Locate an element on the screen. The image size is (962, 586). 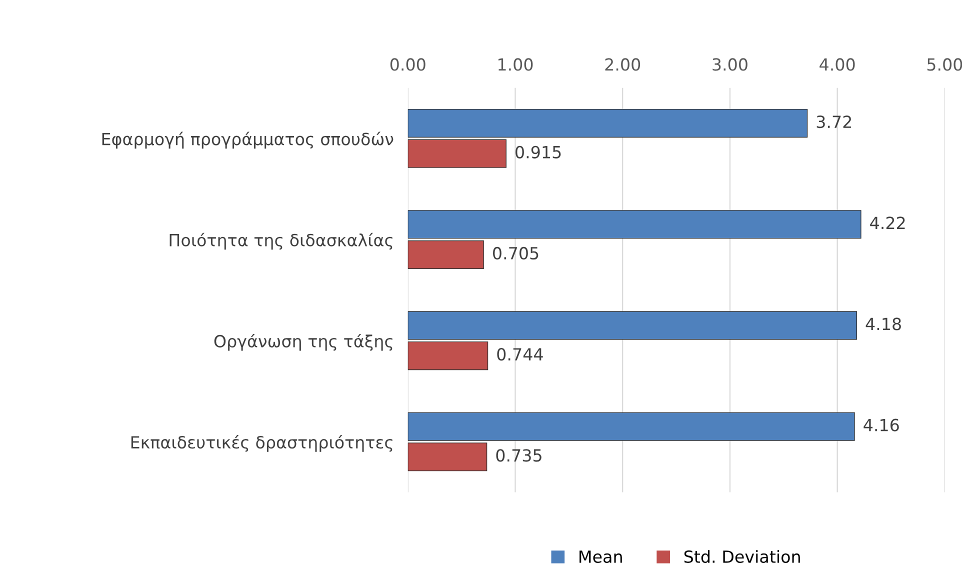
x-tick-label: 1.00 is located at coordinates (515, 64).